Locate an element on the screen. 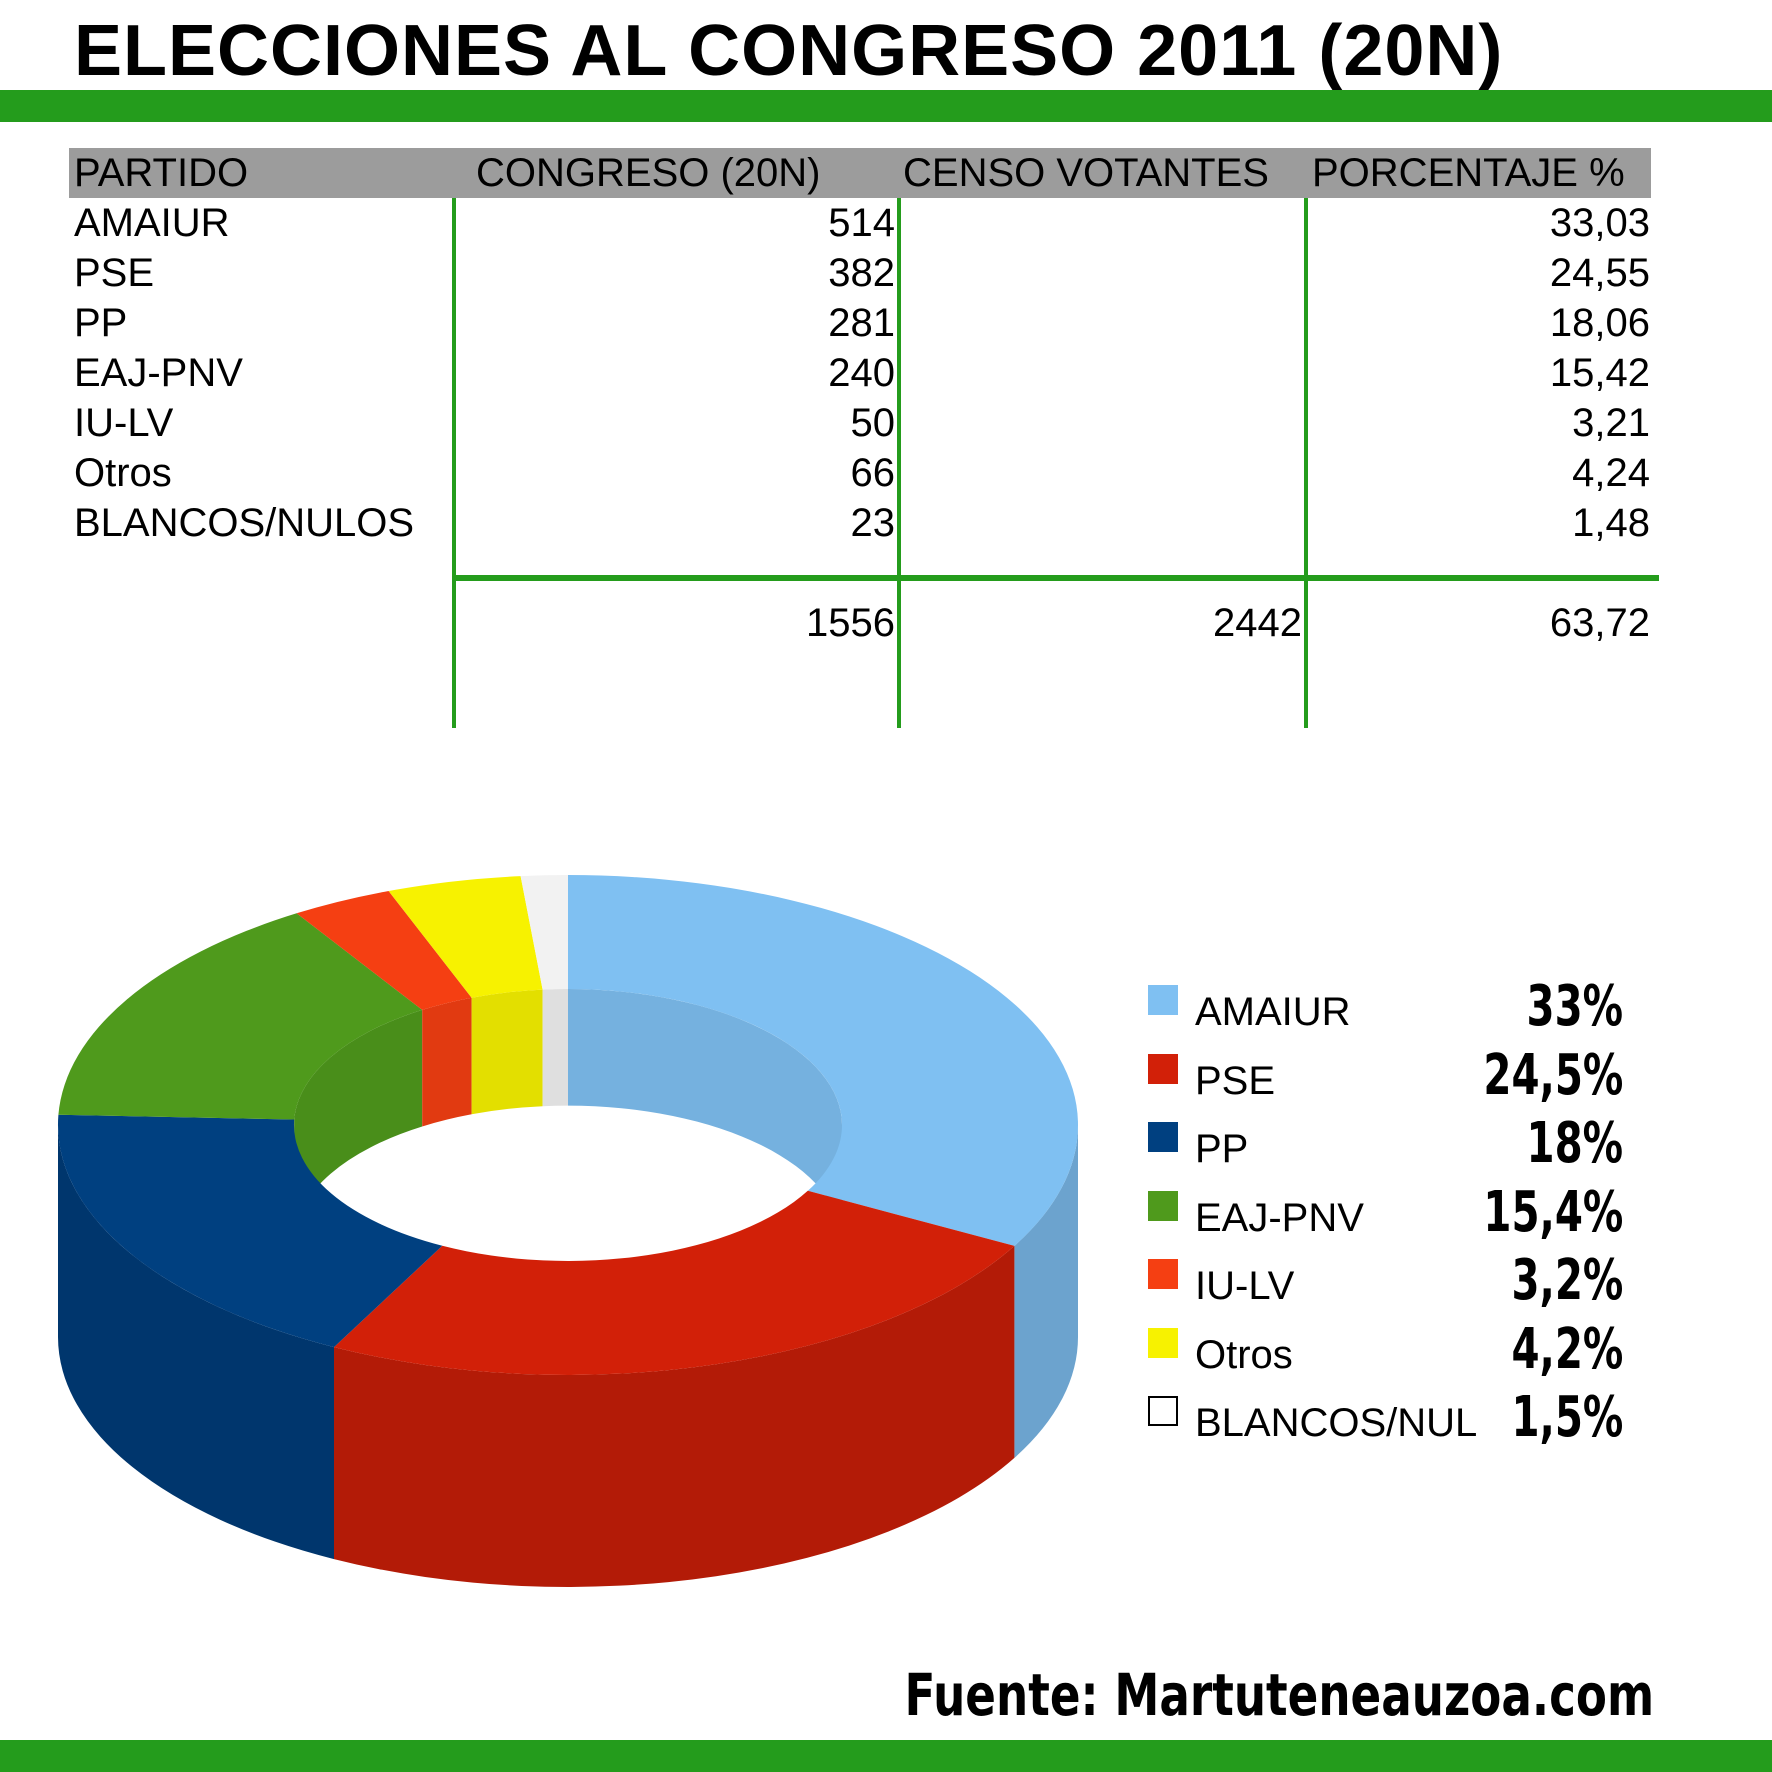  legend-label: PP is located at coordinates (1222, 1149).